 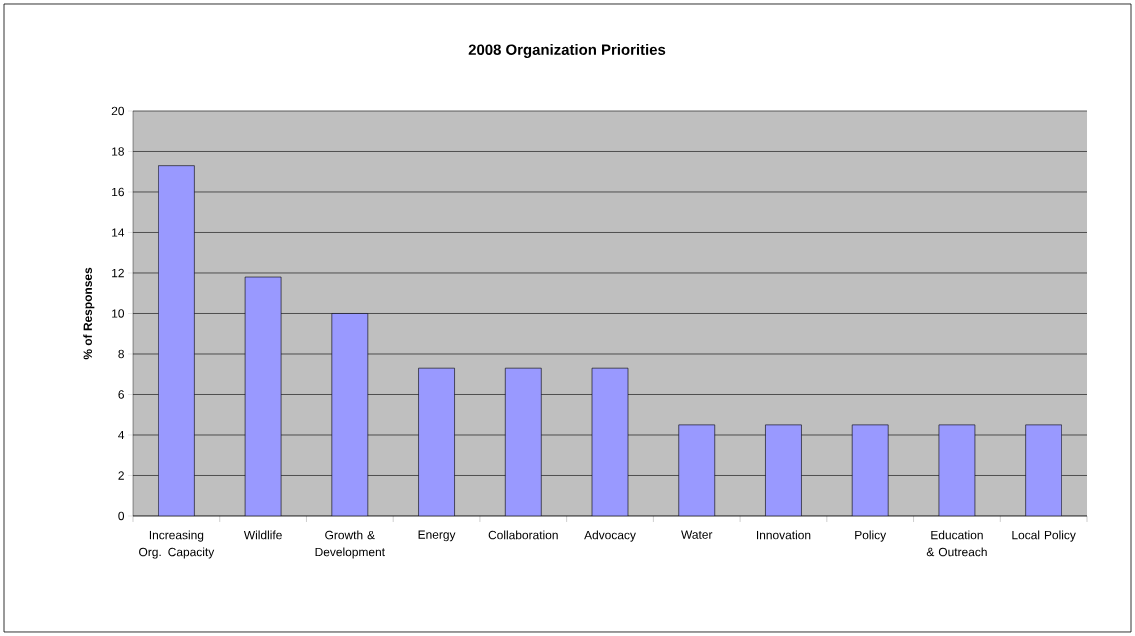 I want to click on y-tick-label: 6, so click(x=121, y=394).